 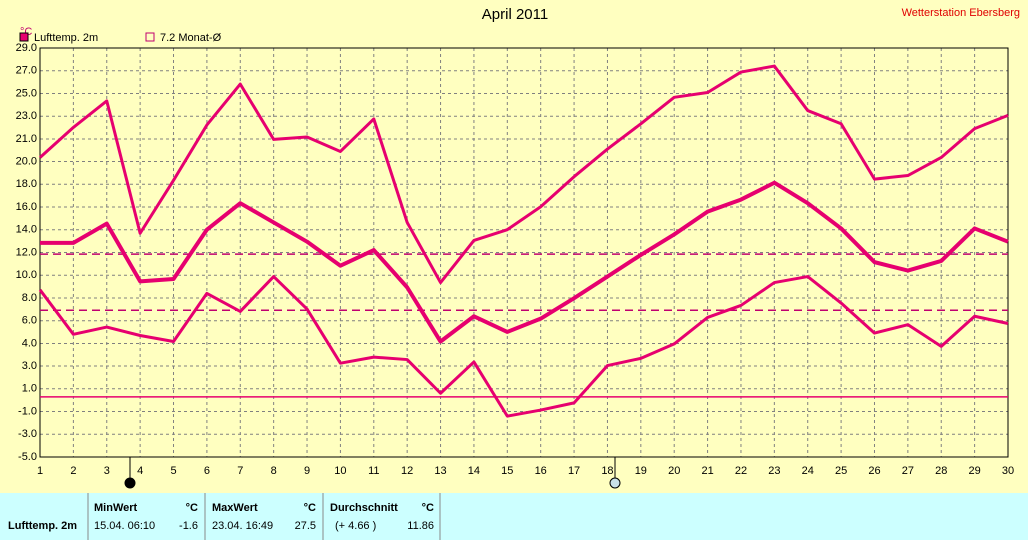 What do you see at coordinates (29, 389) in the screenshot?
I see `y-tick-label: 1.0` at bounding box center [29, 389].